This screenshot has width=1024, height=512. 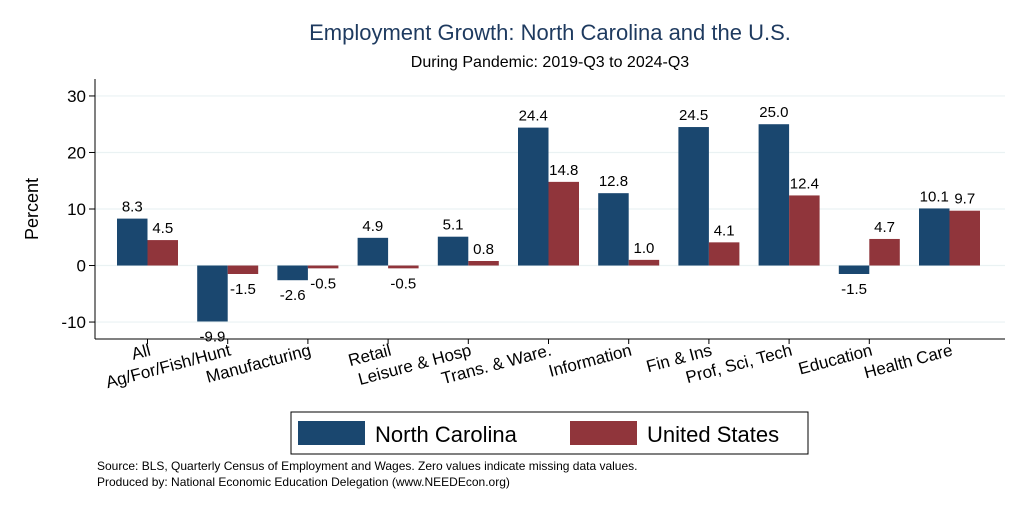 What do you see at coordinates (964, 199) in the screenshot?
I see `data-label: 9.7` at bounding box center [964, 199].